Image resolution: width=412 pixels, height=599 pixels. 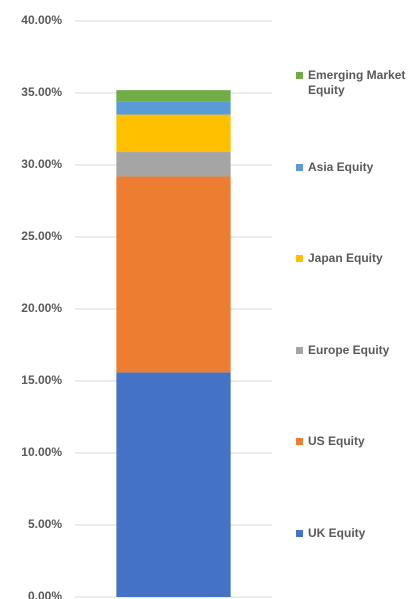 What do you see at coordinates (45, 594) in the screenshot?
I see `y-tick-label: 0.00%` at bounding box center [45, 594].